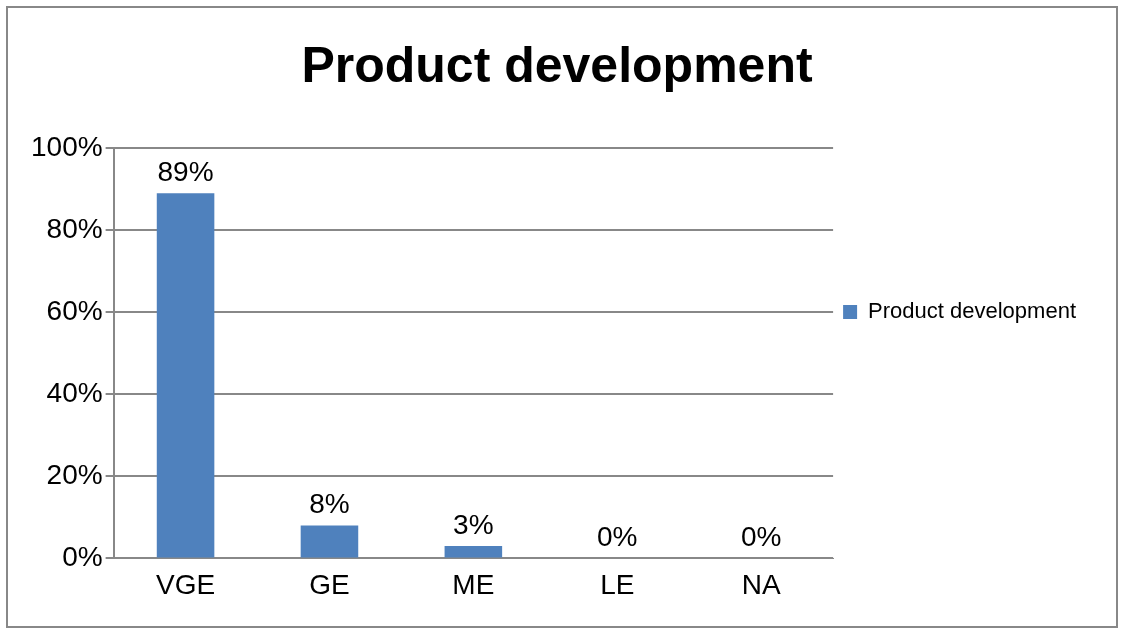 This screenshot has width=1128, height=636. I want to click on x-tick-label: VGE, so click(185, 584).